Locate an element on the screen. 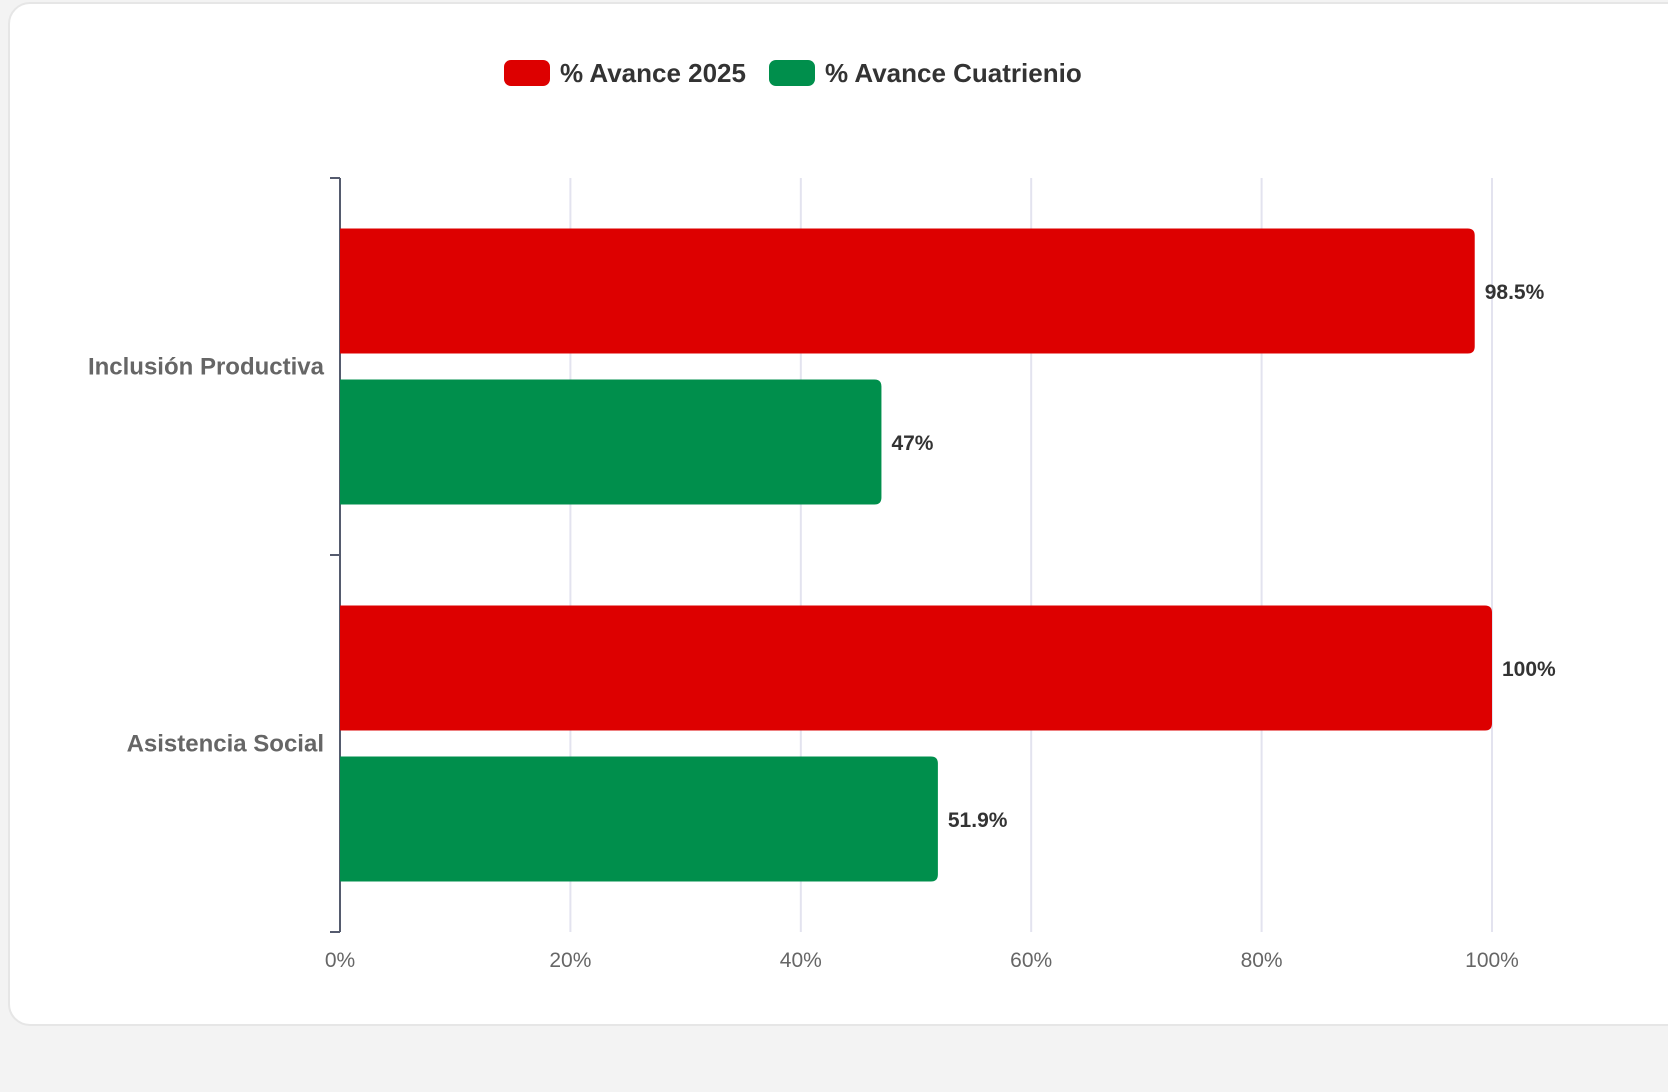  x-tick-label-100: 100% is located at coordinates (1492, 960).